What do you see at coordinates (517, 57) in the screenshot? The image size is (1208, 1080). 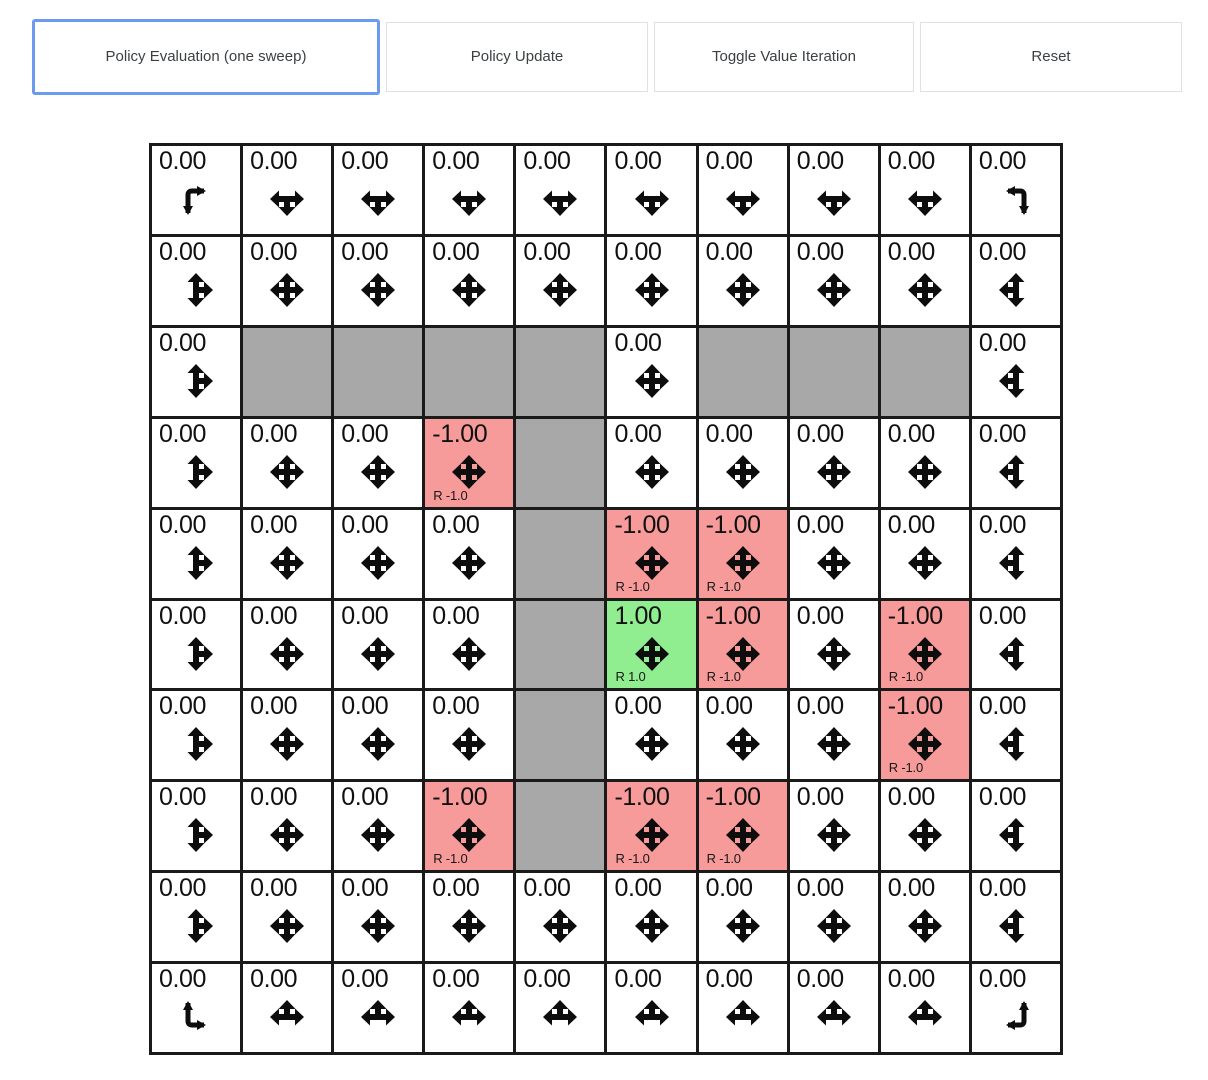 I see `toolbar-button-policy-update: Policy Update` at bounding box center [517, 57].